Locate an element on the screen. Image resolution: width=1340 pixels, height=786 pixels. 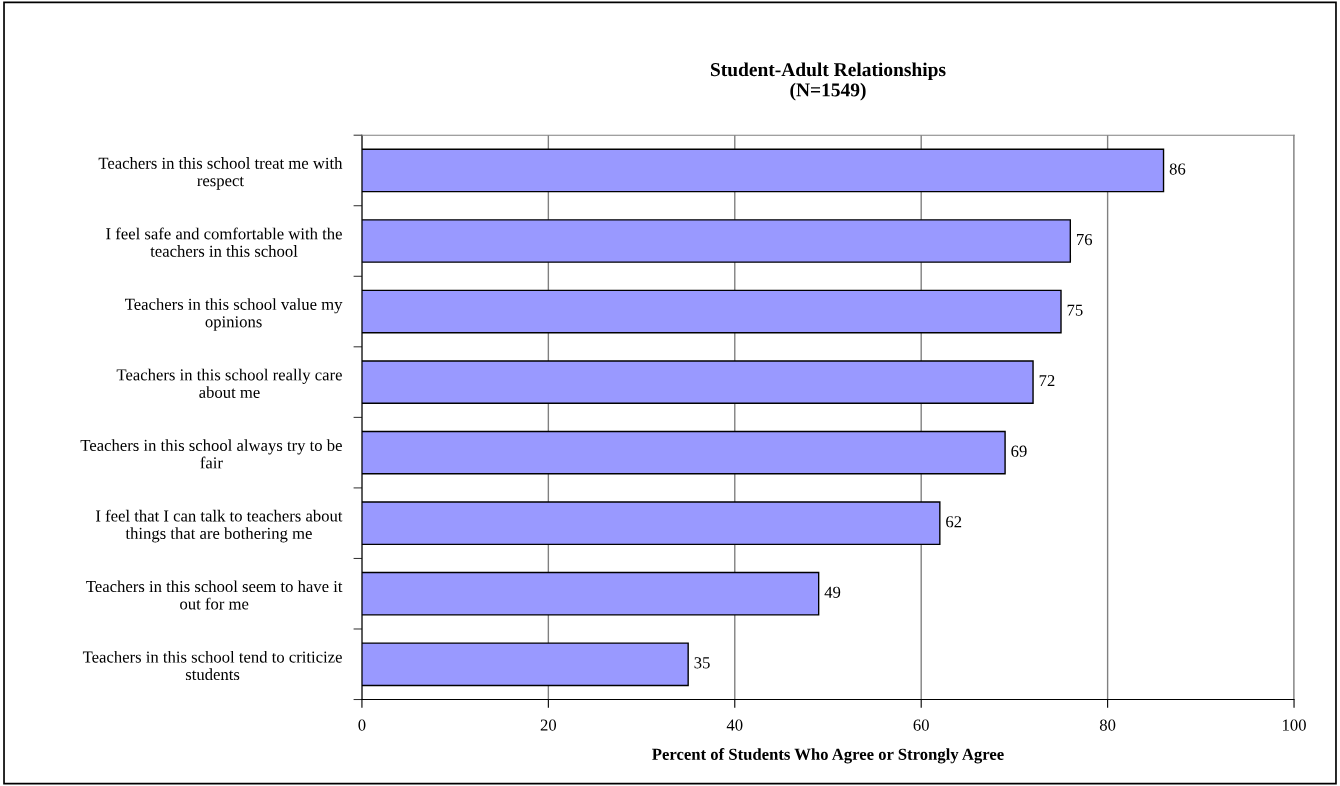
y-tick-label: Teachers in this school treat me with respect is located at coordinates (220, 173).